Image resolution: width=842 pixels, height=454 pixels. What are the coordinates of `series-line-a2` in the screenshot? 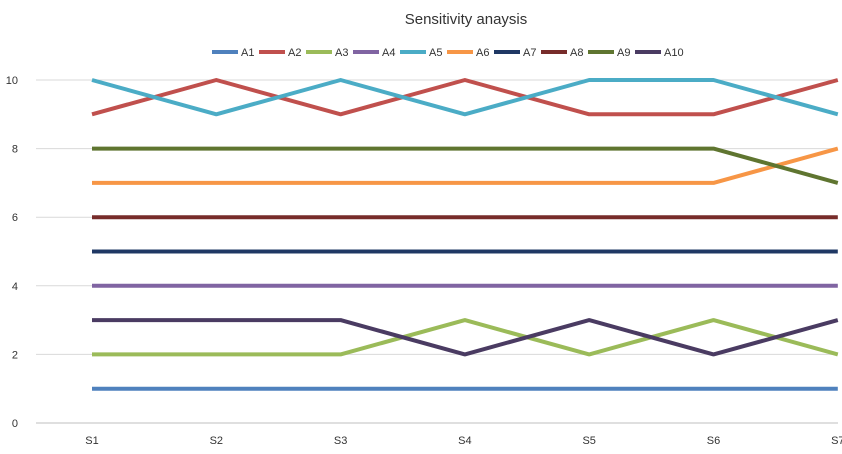 It's located at (465, 97).